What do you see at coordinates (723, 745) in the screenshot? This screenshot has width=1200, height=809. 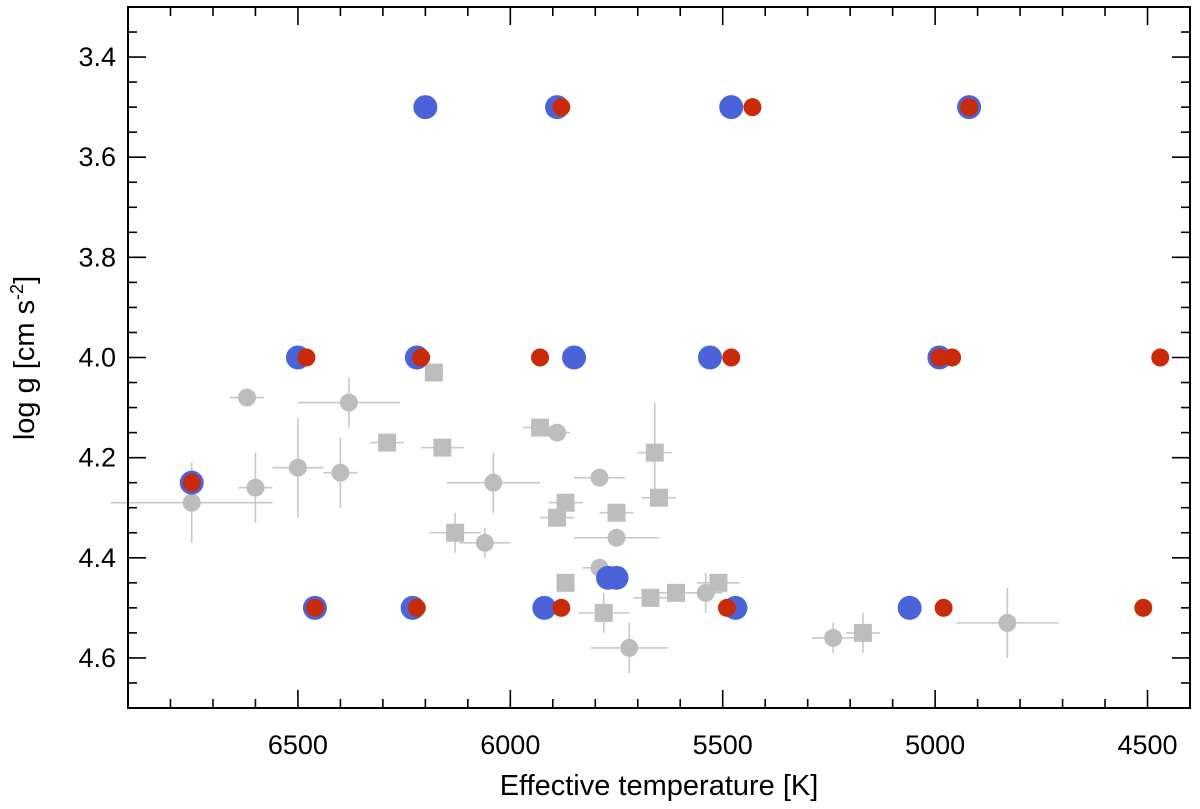 I see `x-tick-label: 5500` at bounding box center [723, 745].